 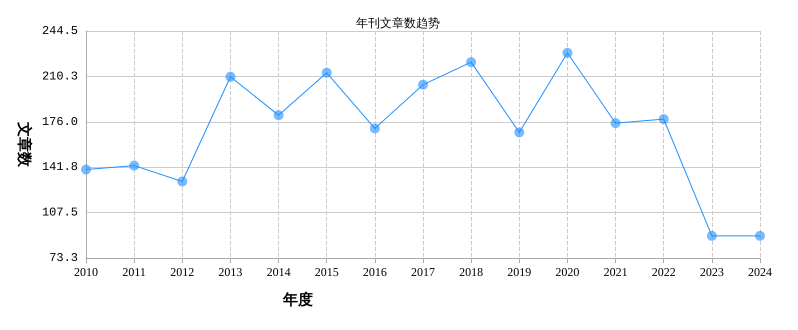 What do you see at coordinates (712, 272) in the screenshot?
I see `x-tick-label: 2023` at bounding box center [712, 272].